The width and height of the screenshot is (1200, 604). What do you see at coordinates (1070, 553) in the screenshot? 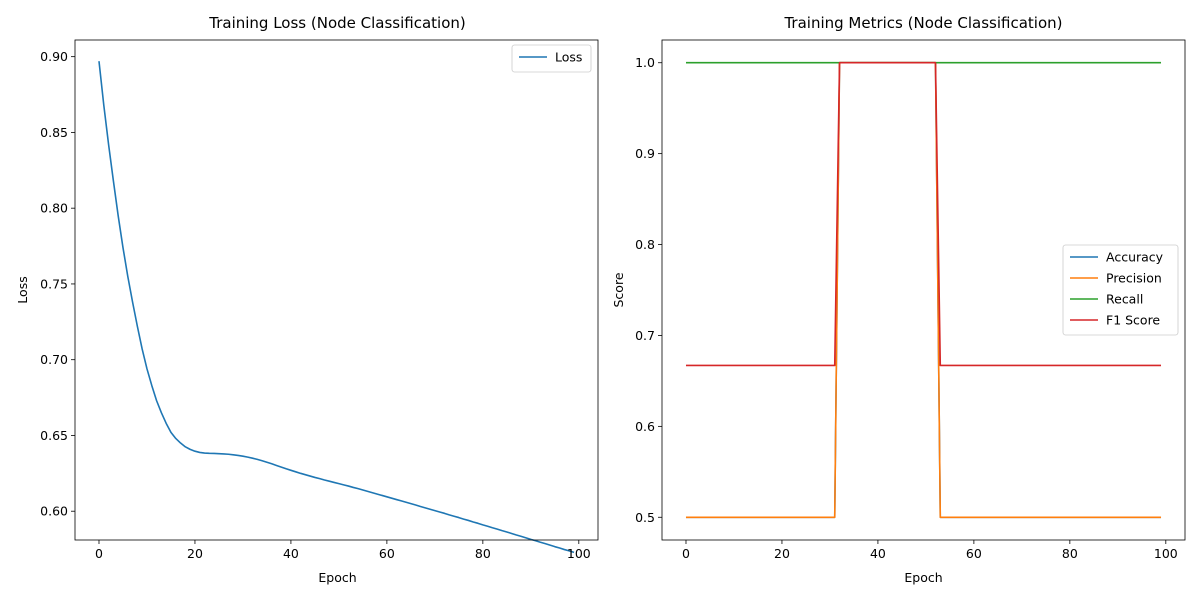
I see `metrics-chart-xtick-label: 80` at bounding box center [1070, 553].